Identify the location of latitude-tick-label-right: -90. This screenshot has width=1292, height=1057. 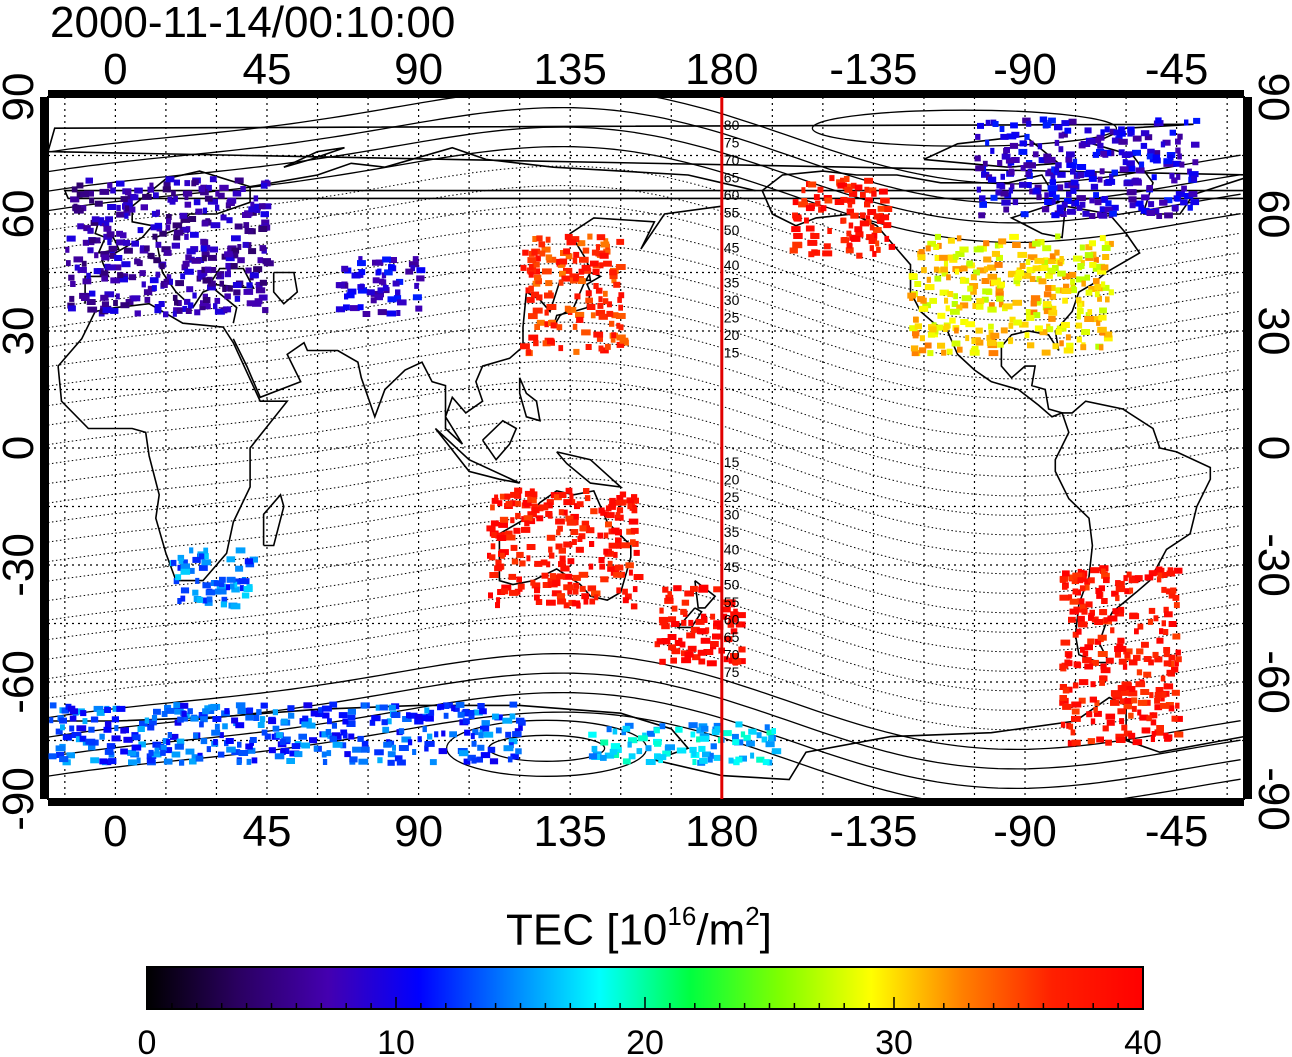
(1270, 799).